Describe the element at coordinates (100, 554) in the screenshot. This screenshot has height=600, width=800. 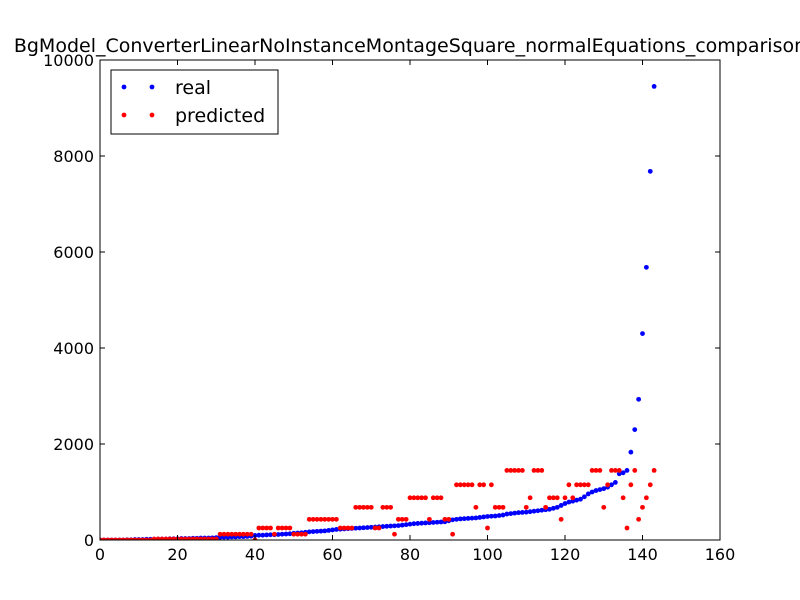
I see `x-tick-label: 0` at that location.